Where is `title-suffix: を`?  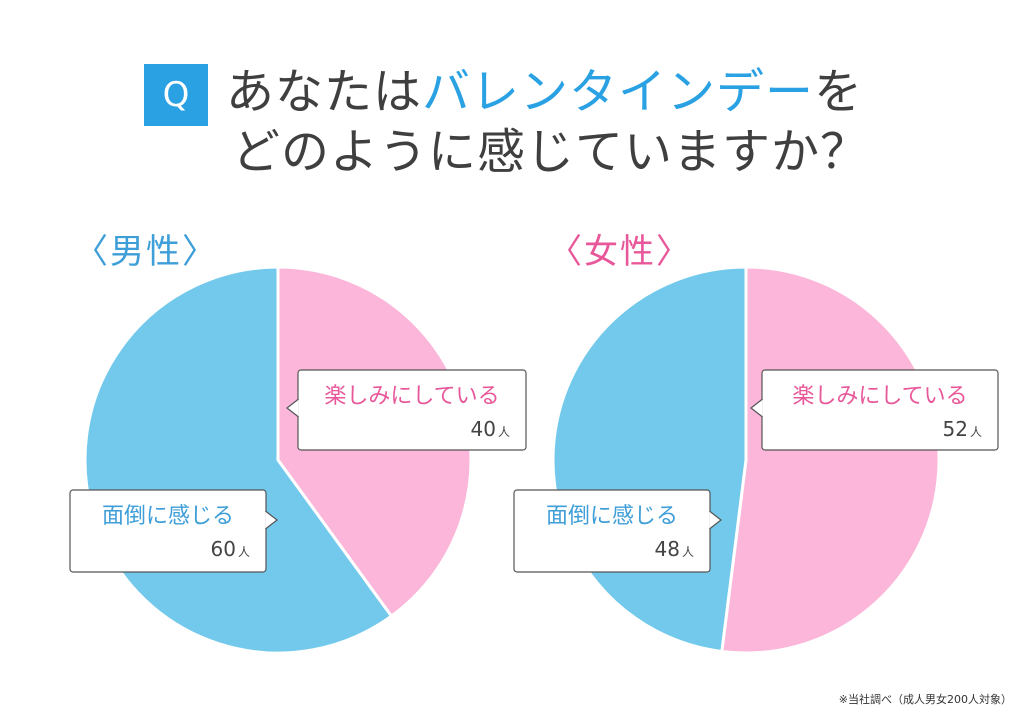
title-suffix: を is located at coordinates (839, 92).